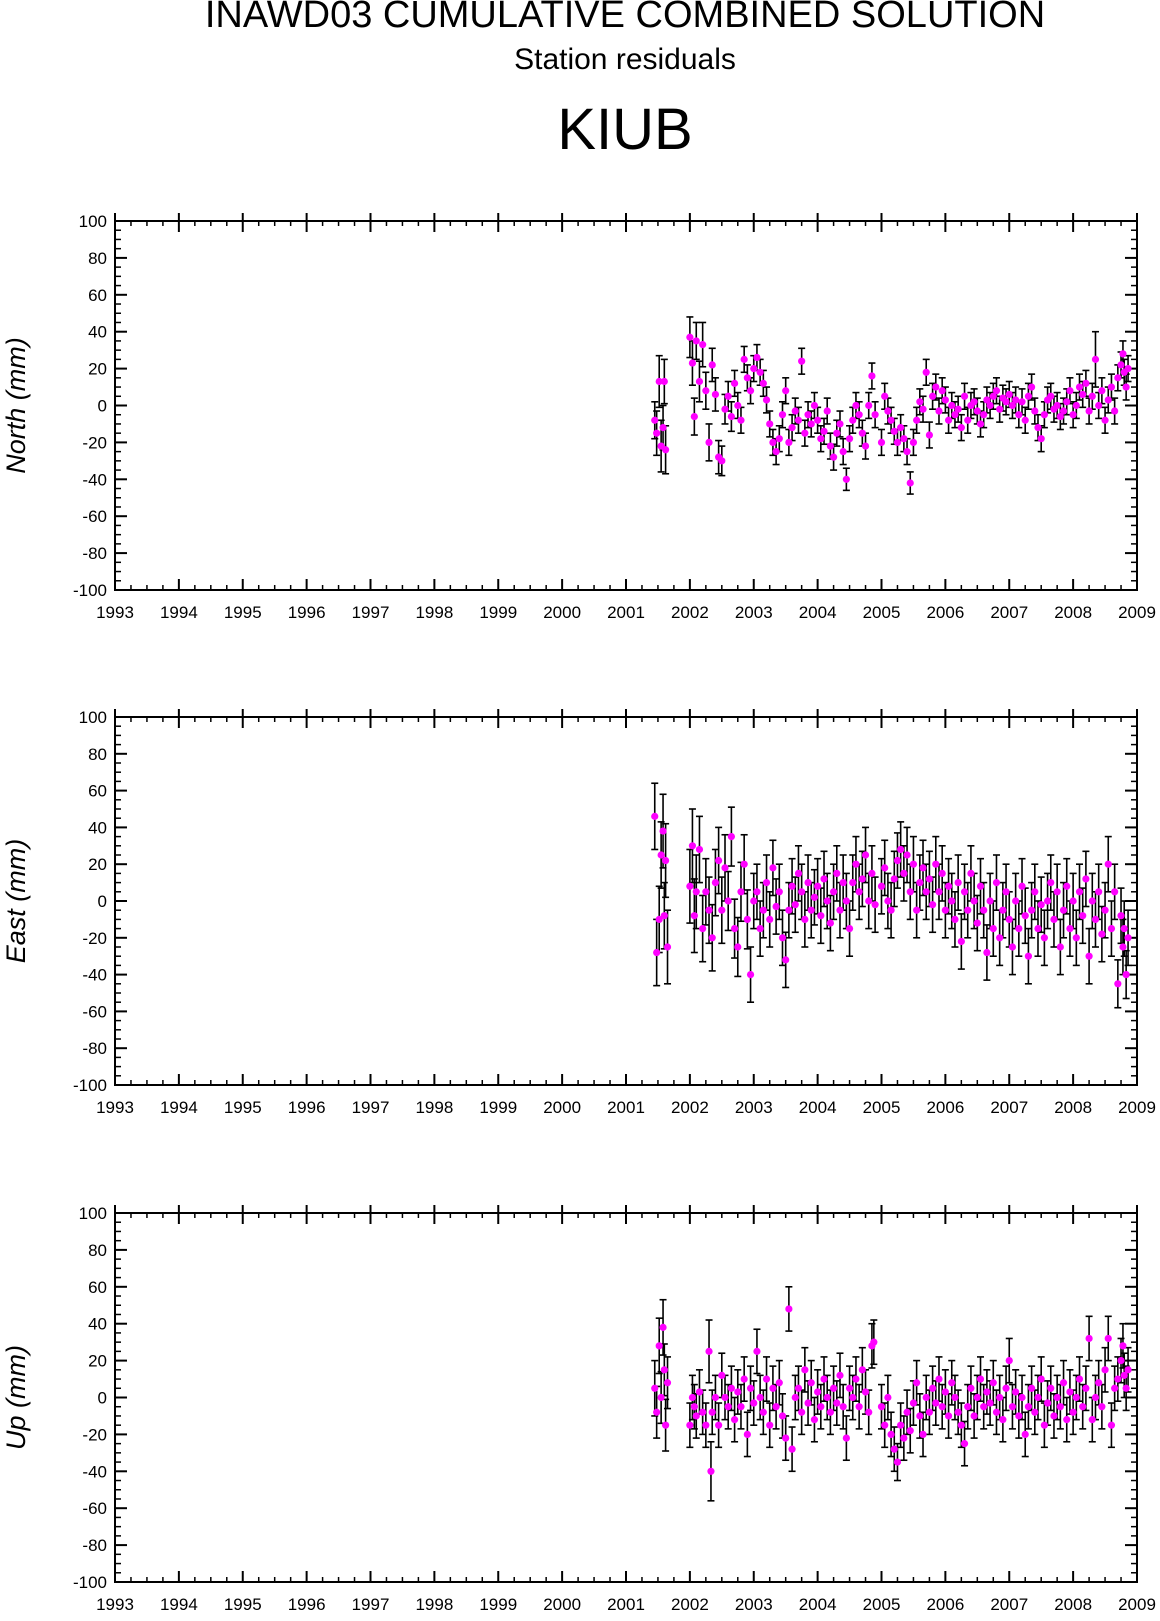  I want to click on up-x-tick-label: 1997, so click(371, 1604).